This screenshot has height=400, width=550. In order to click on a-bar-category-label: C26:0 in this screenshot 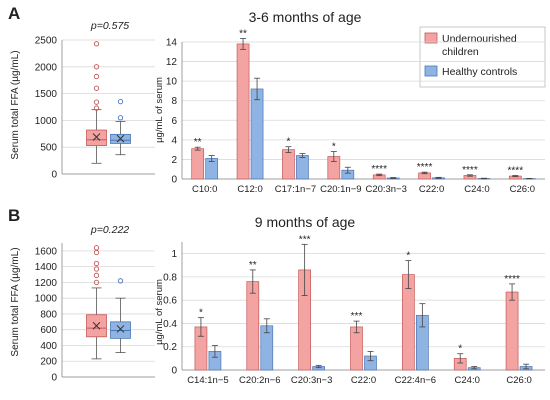, I will do `click(522, 189)`.